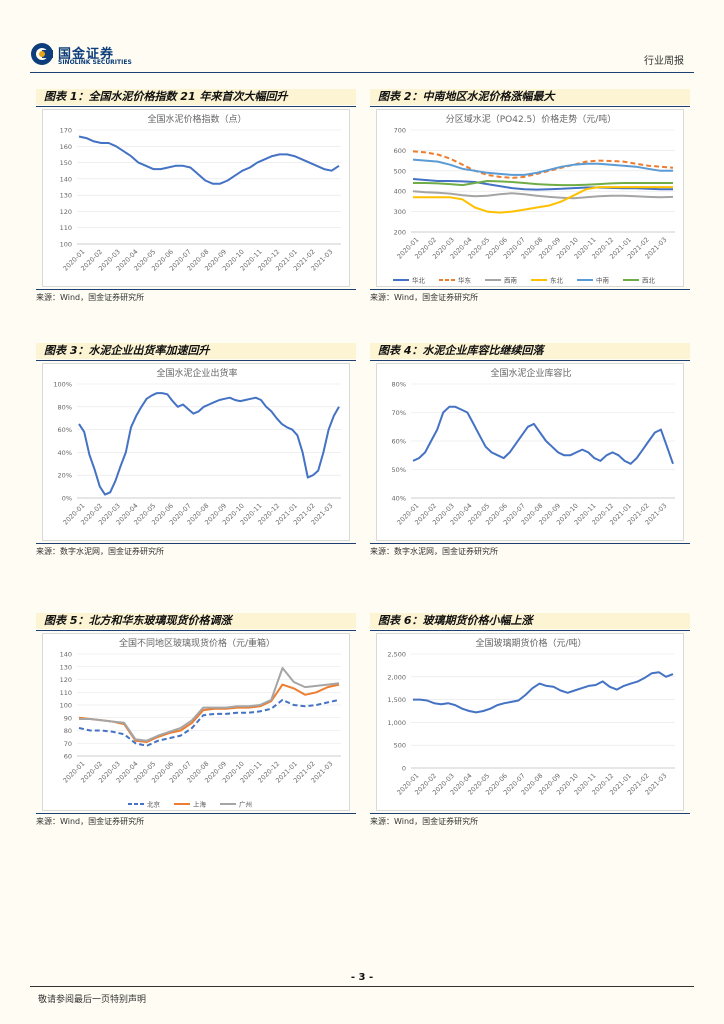 The image size is (724, 1024). I want to click on legend-label: 上海, so click(200, 804).